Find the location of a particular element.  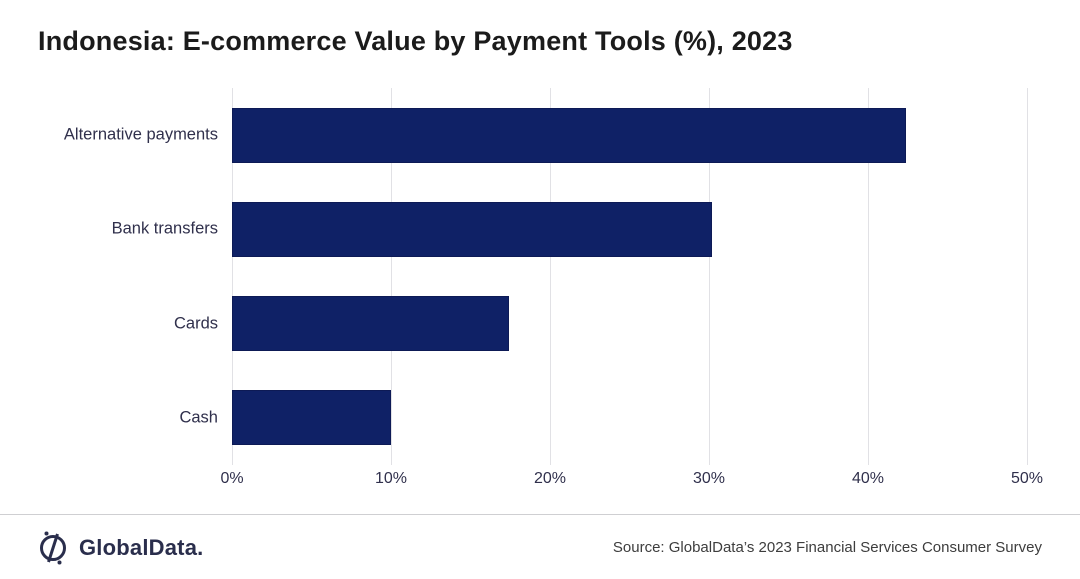

globaldata-logo-icon is located at coordinates (53, 548).